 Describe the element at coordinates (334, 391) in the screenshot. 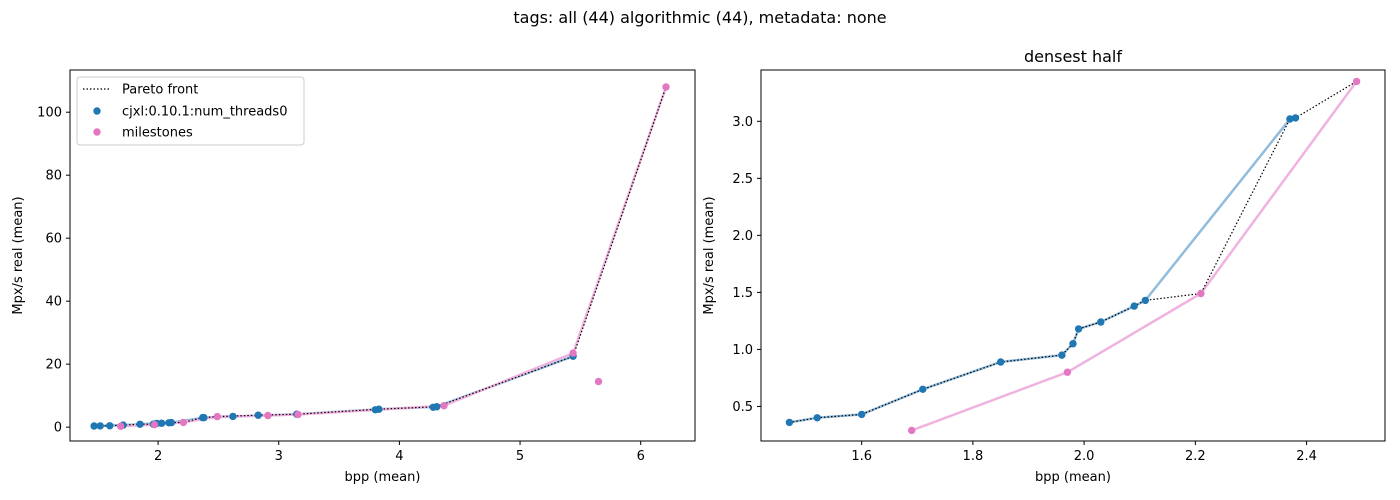

I see `series-line` at that location.